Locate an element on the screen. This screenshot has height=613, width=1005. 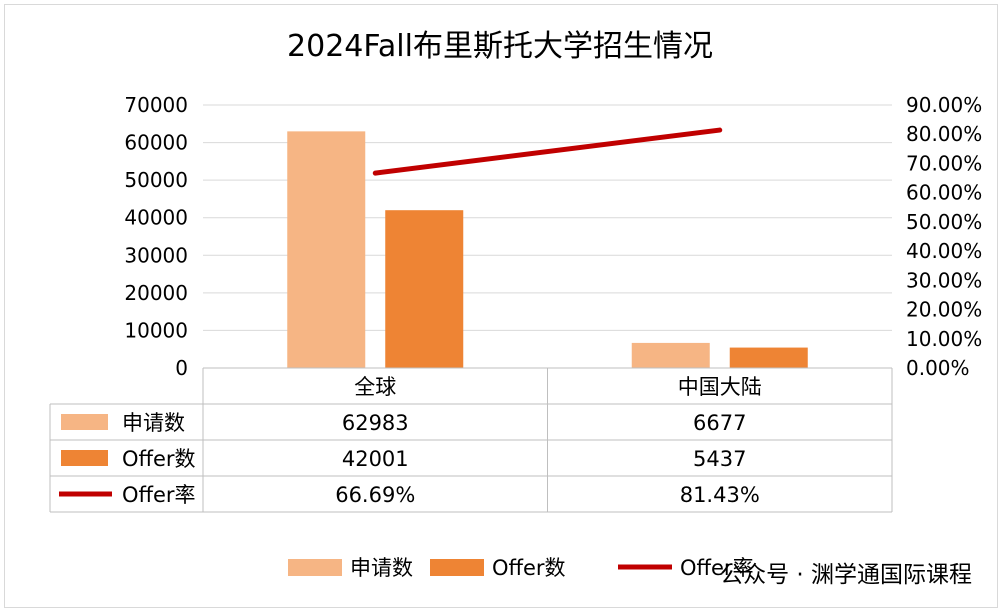
legend-label: 申请数 is located at coordinates (381, 568).